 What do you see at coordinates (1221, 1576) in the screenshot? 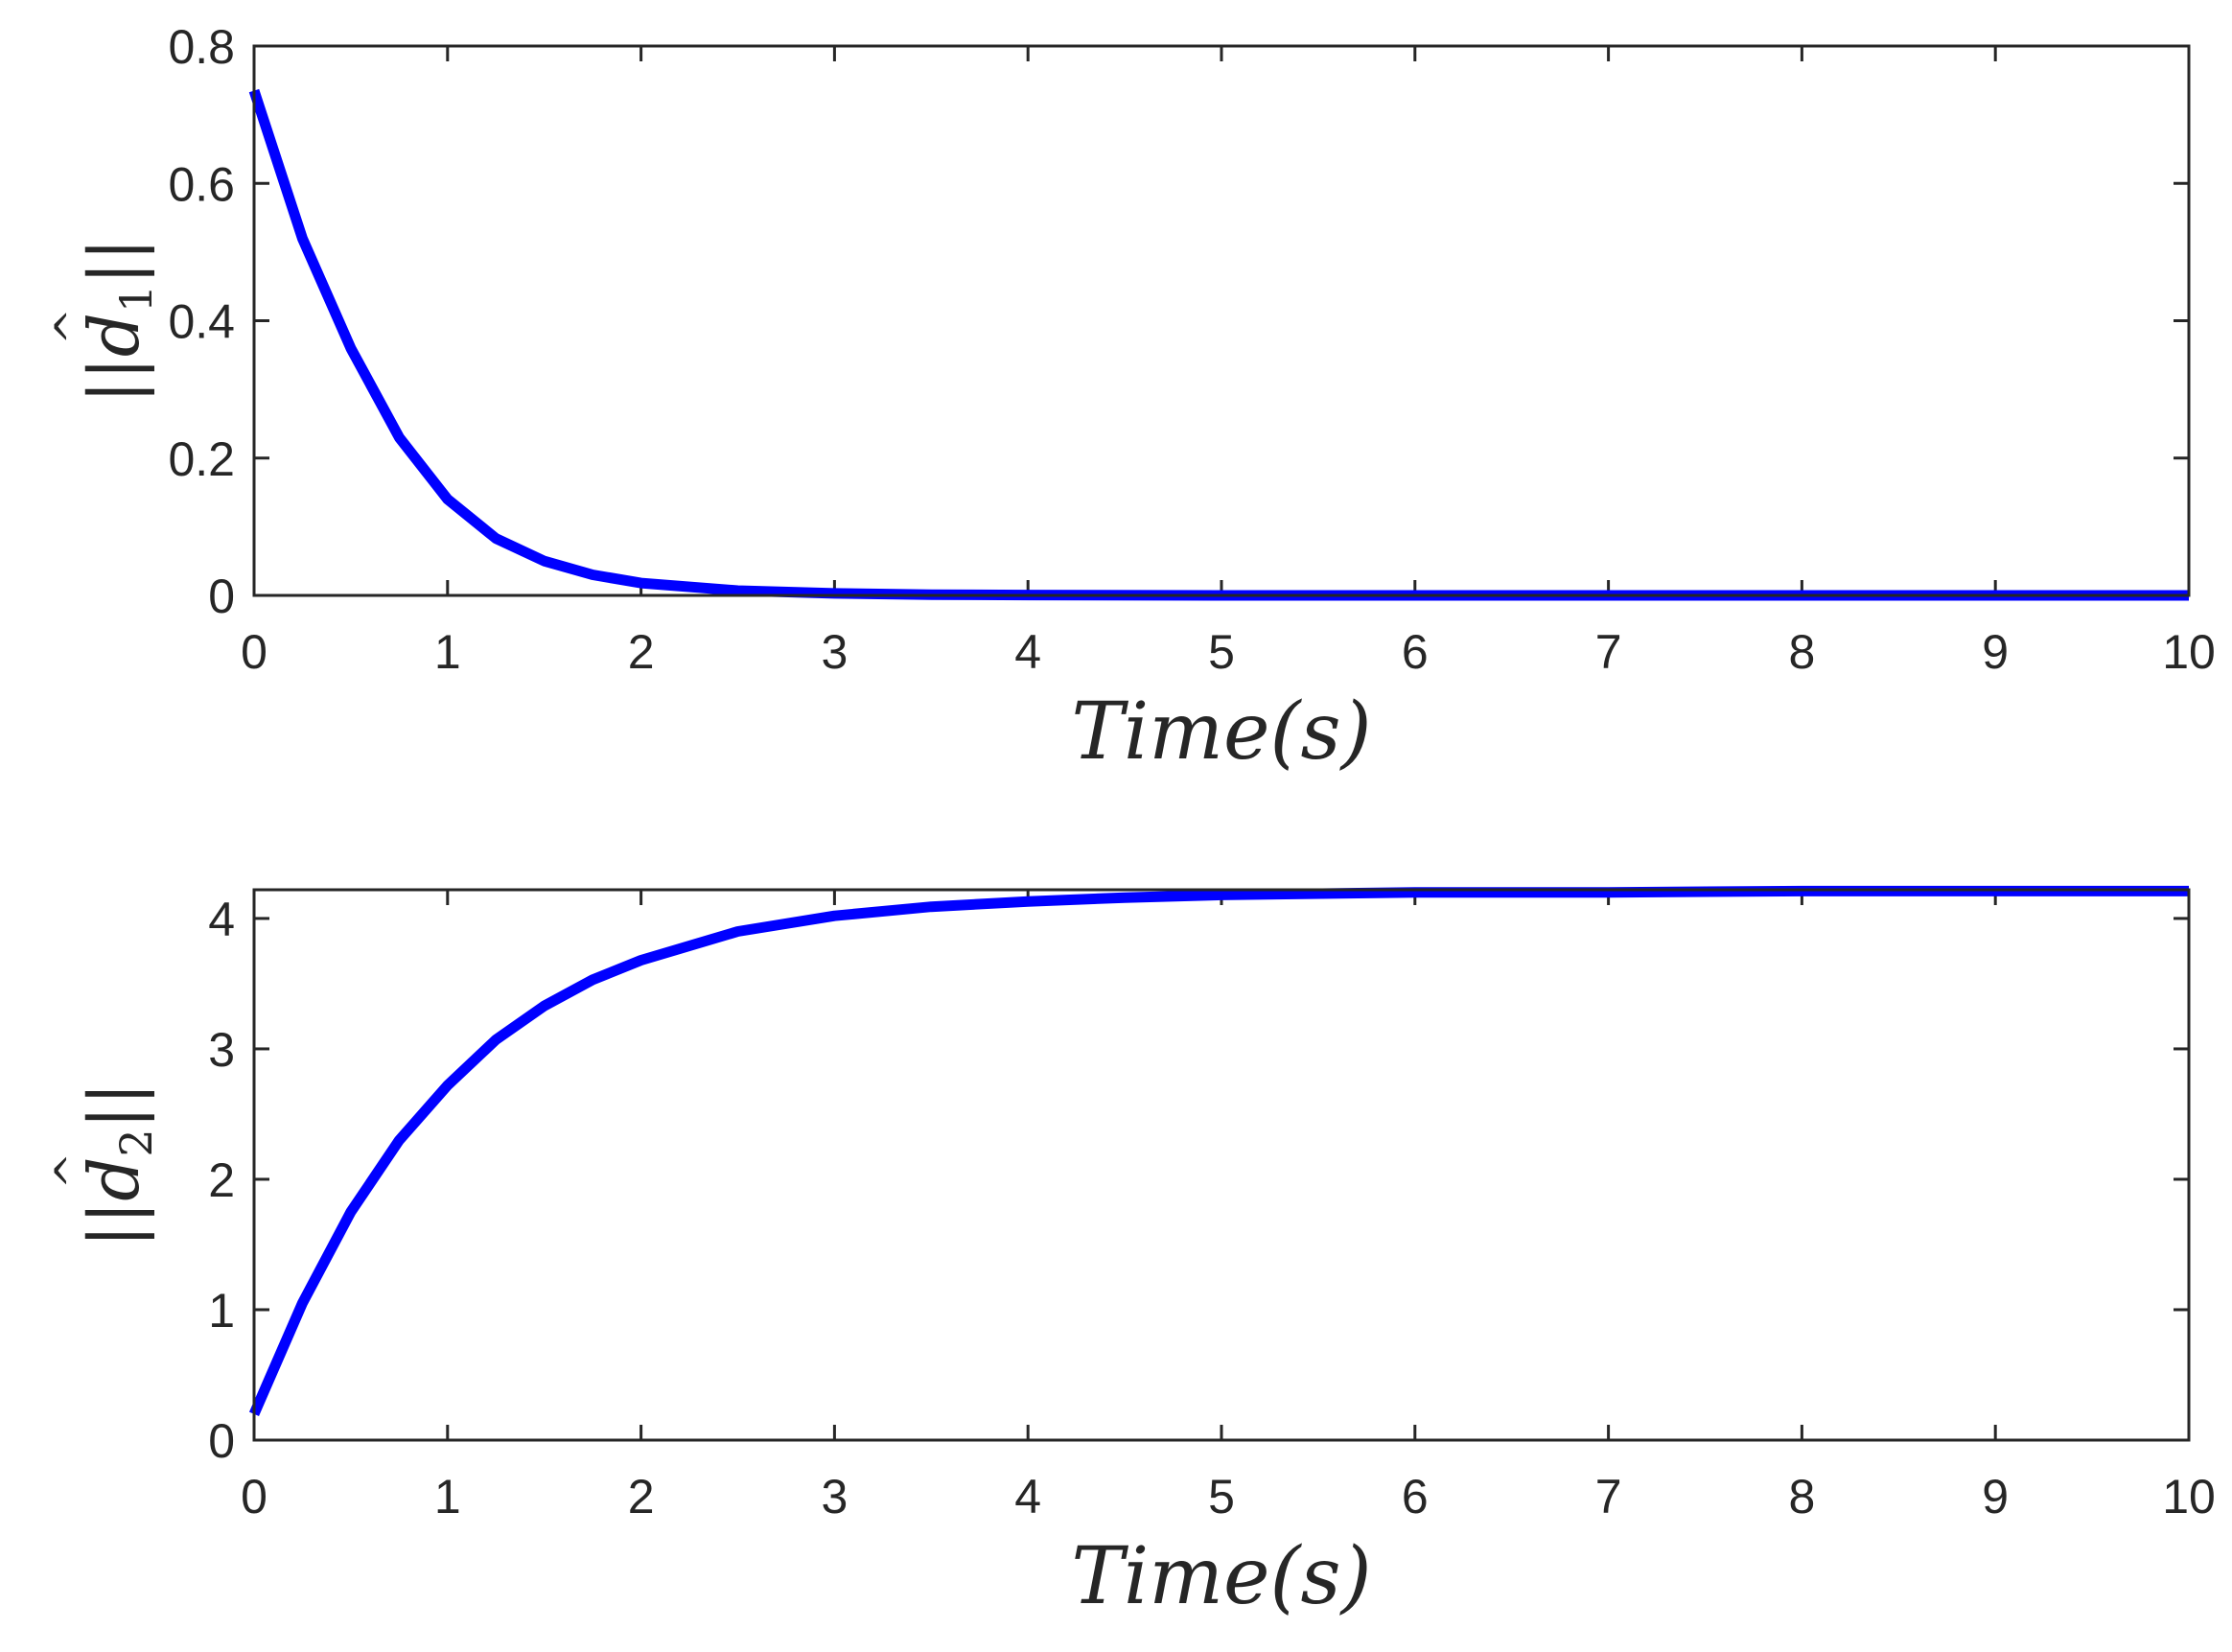
I see `subplot-2-x-axis-label: Time(s)` at bounding box center [1221, 1576].